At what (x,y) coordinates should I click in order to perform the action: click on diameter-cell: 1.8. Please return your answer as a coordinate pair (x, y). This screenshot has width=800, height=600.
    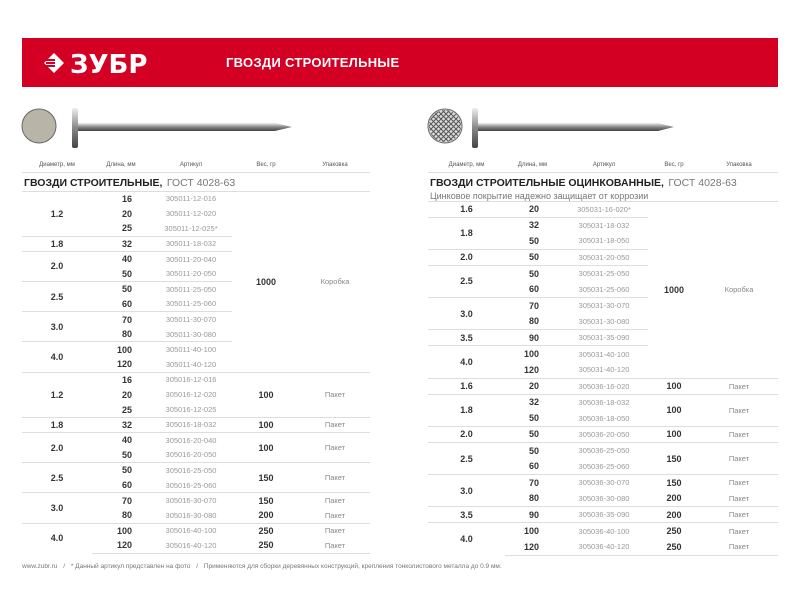
    Looking at the image, I should click on (466, 410).